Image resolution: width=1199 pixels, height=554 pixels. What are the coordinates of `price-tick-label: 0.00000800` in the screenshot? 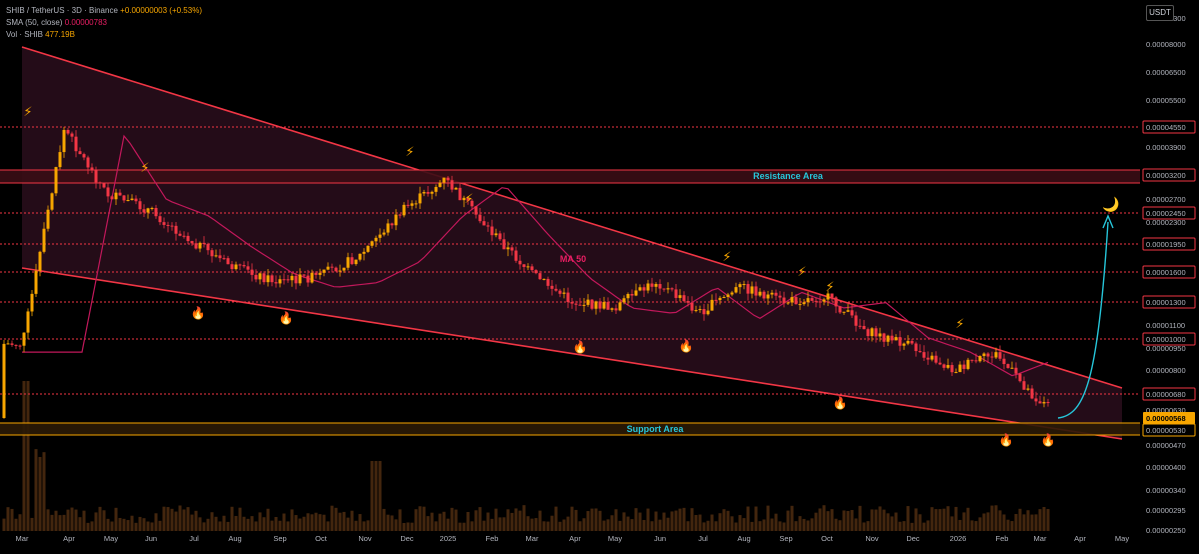 It's located at (1166, 370).